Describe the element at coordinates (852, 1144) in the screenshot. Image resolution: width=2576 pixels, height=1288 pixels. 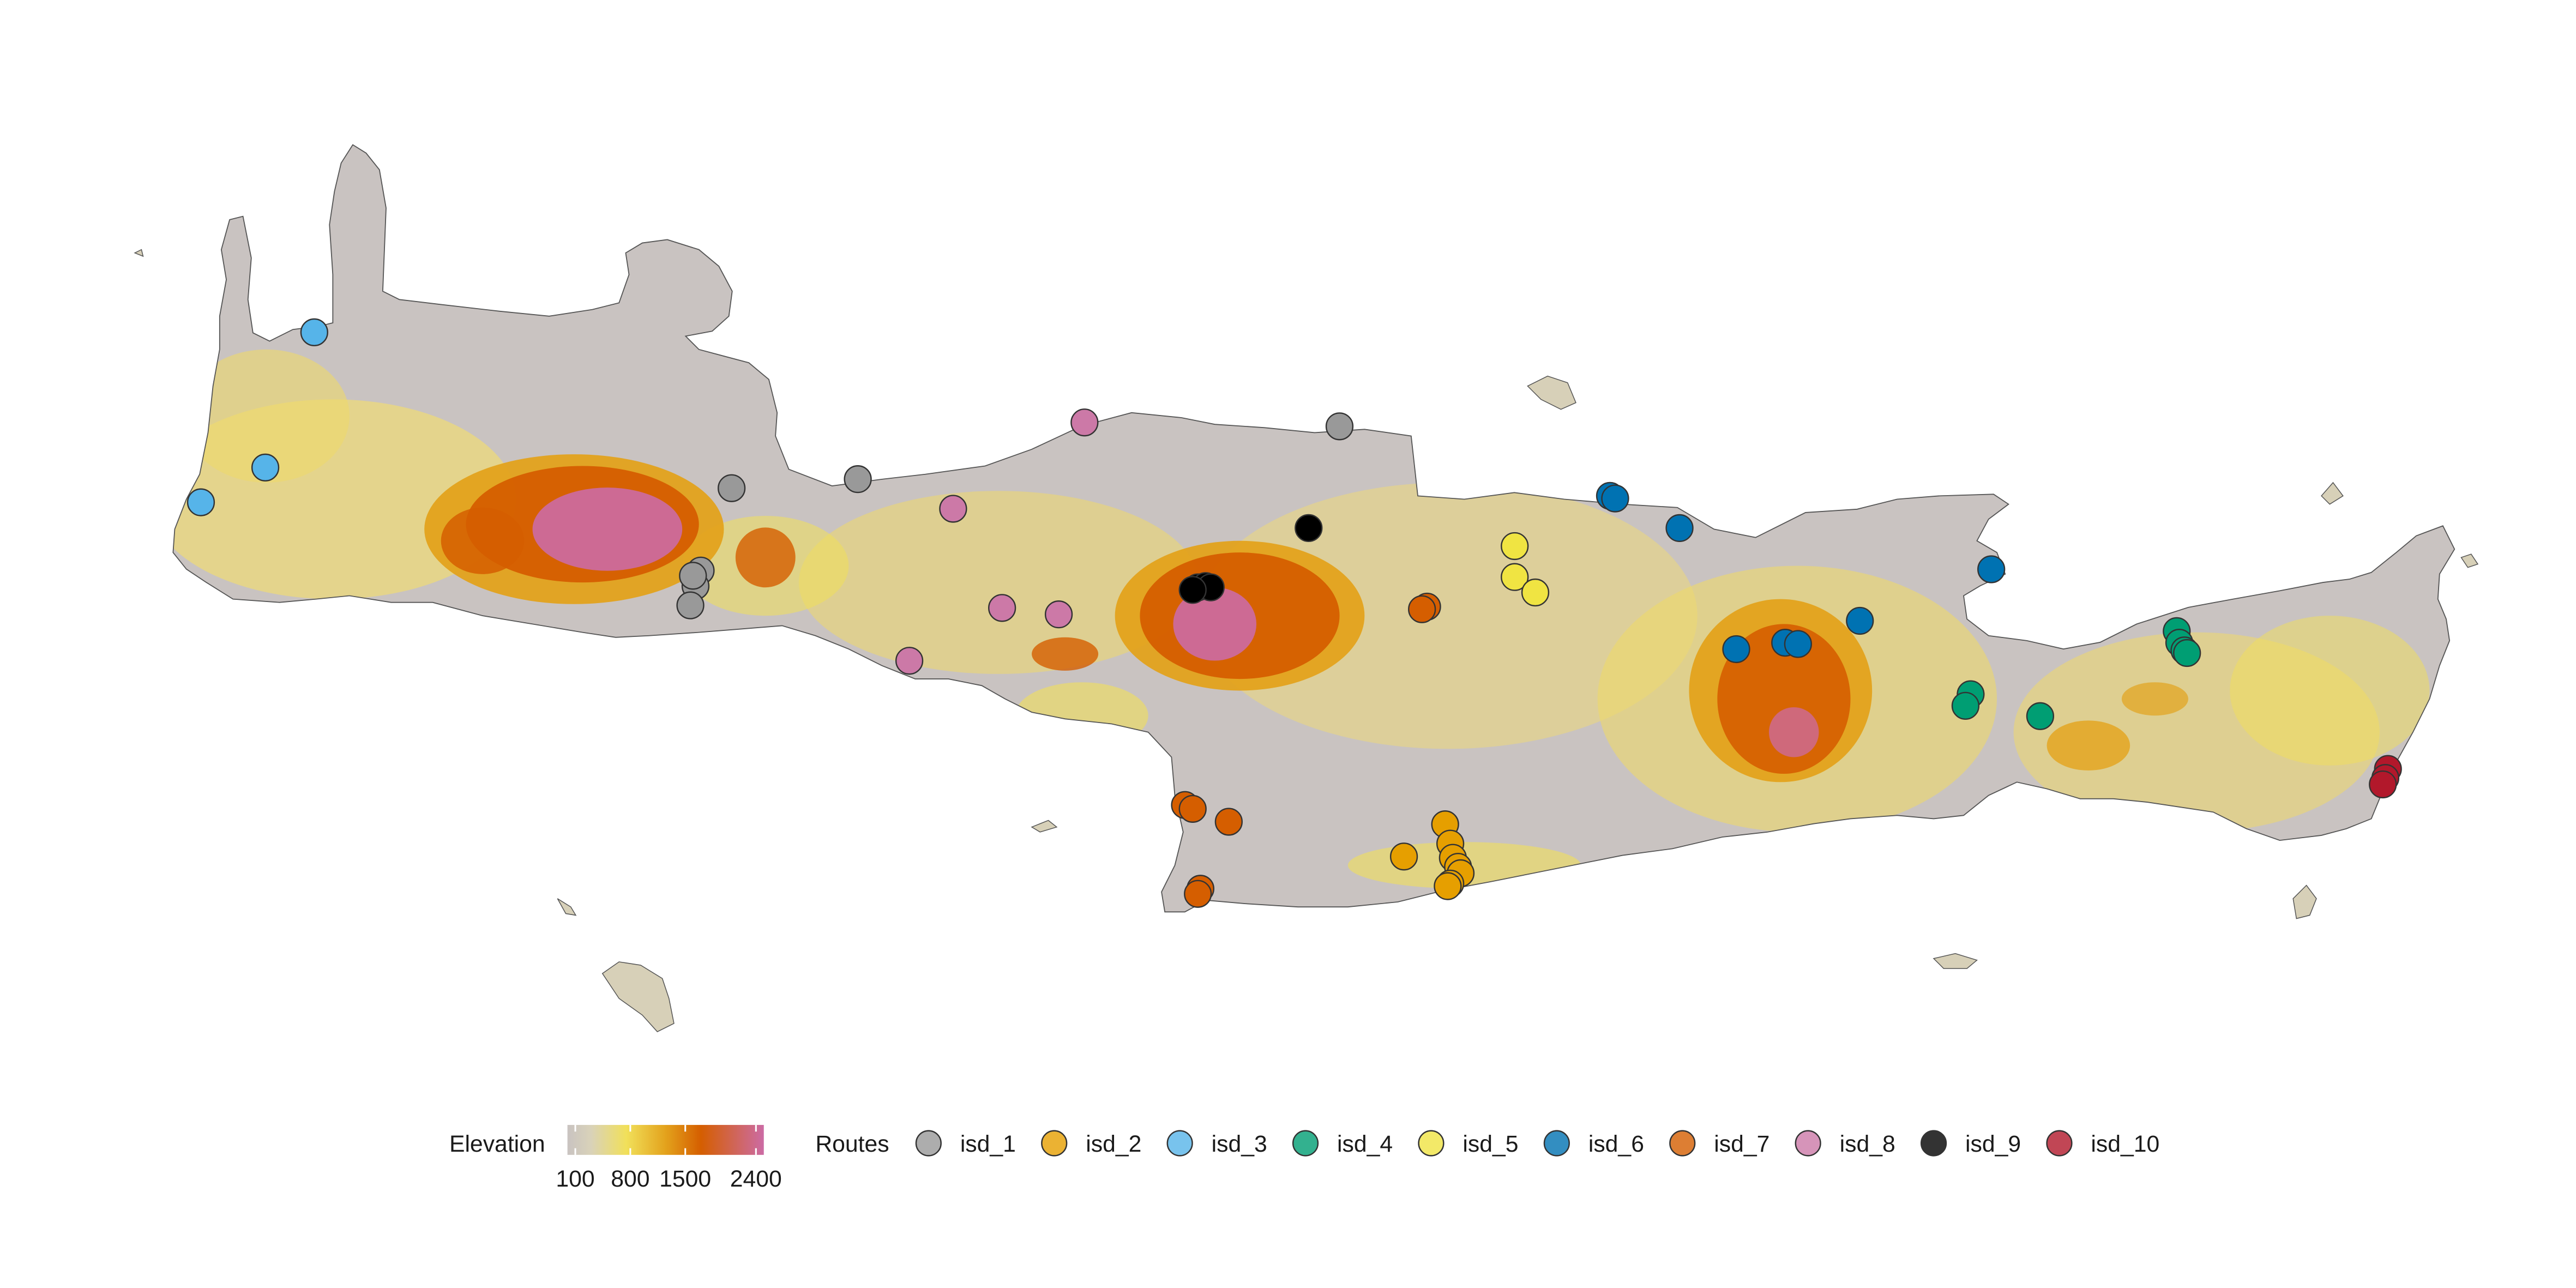
I see `routes-legend-title: Routes` at that location.